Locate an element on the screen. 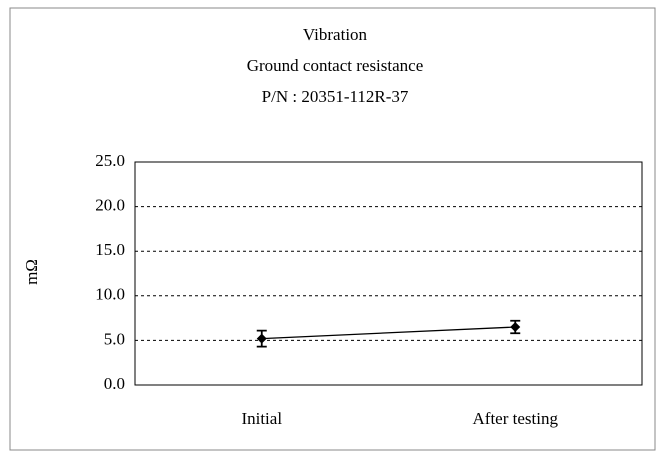 Image resolution: width=663 pixels, height=455 pixels. series-line is located at coordinates (388, 333).